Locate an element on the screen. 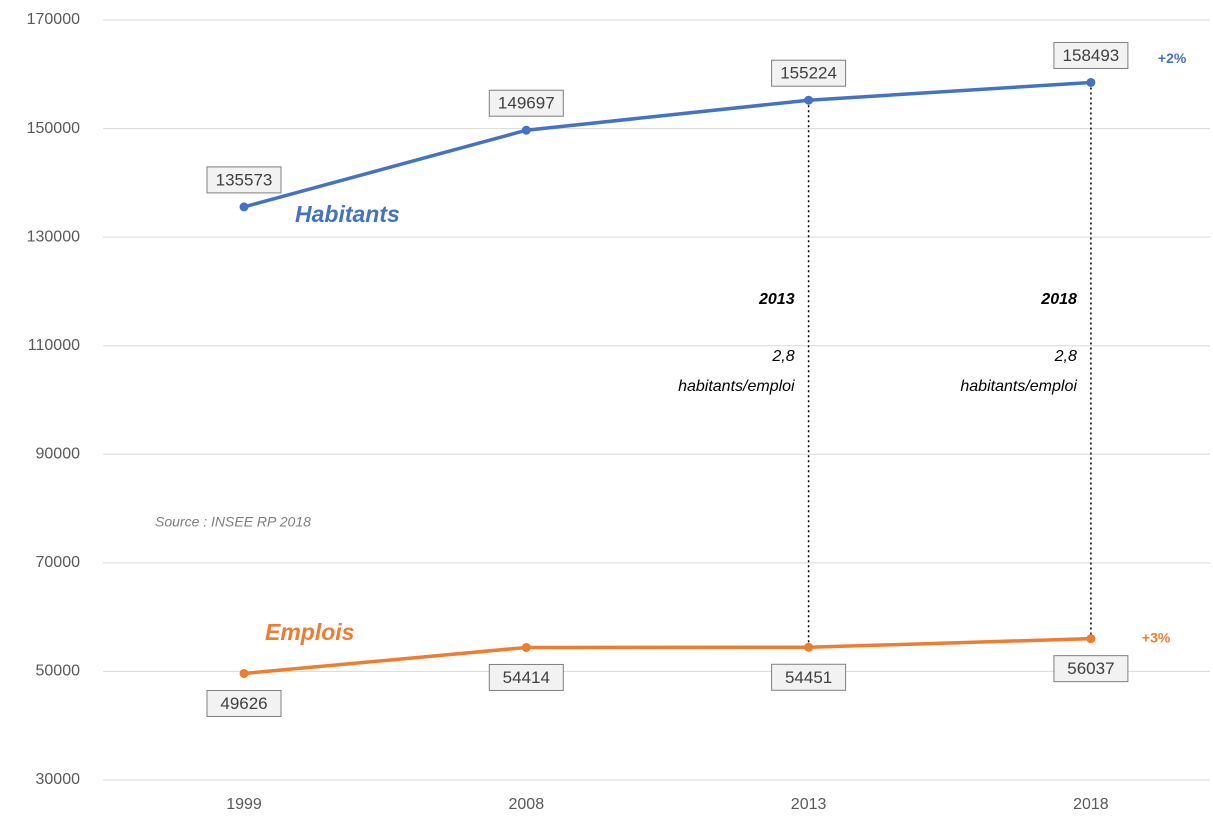  y-tick-label: 30000 is located at coordinates (58, 779).